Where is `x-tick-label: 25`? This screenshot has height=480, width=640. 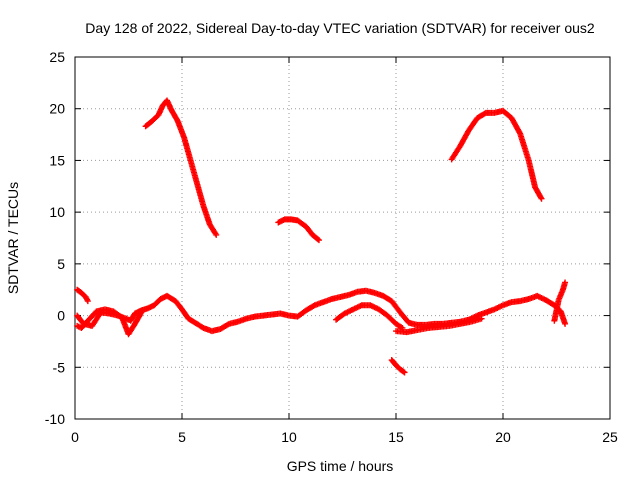
x-tick-label: 25 is located at coordinates (610, 437).